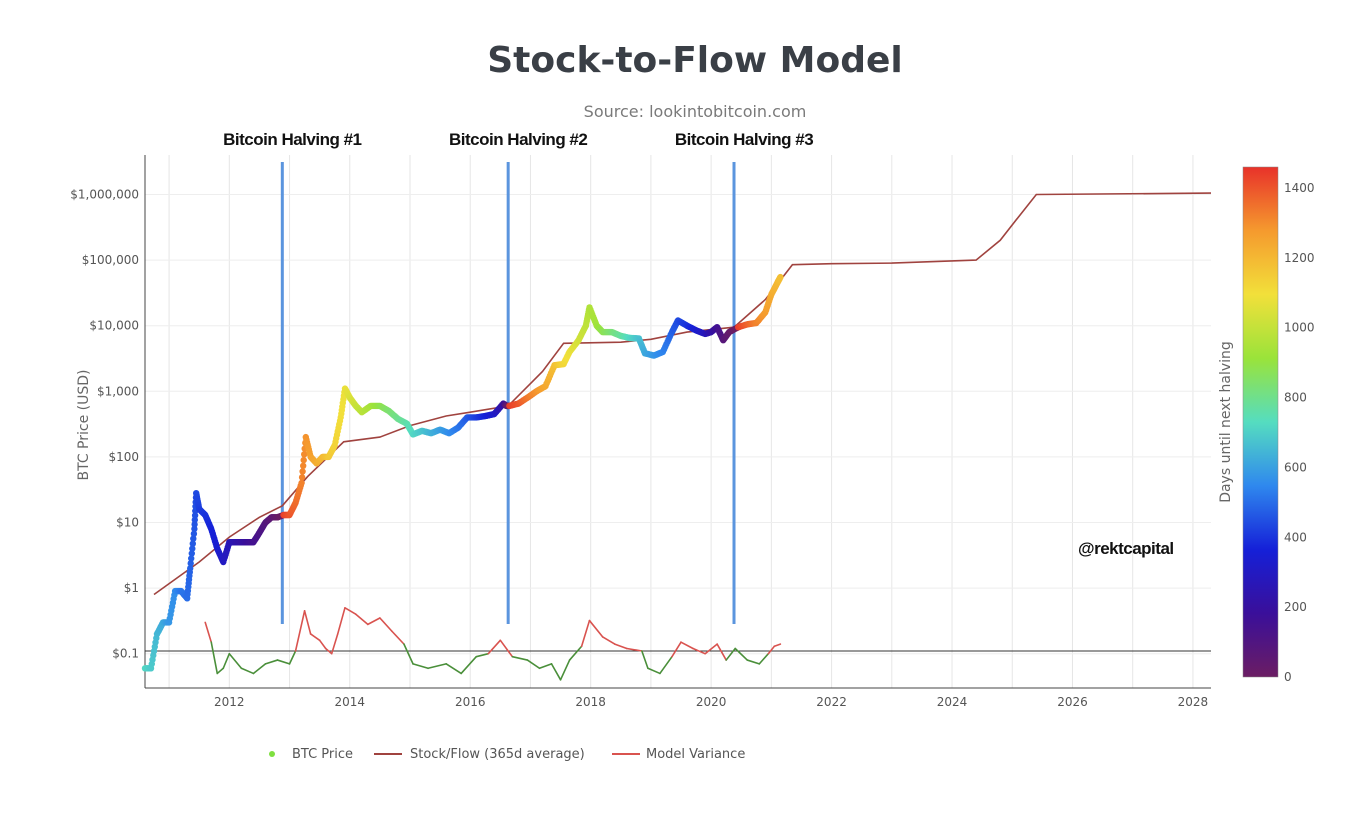  I want to click on y-tick-label: $100,000, so click(110, 260).